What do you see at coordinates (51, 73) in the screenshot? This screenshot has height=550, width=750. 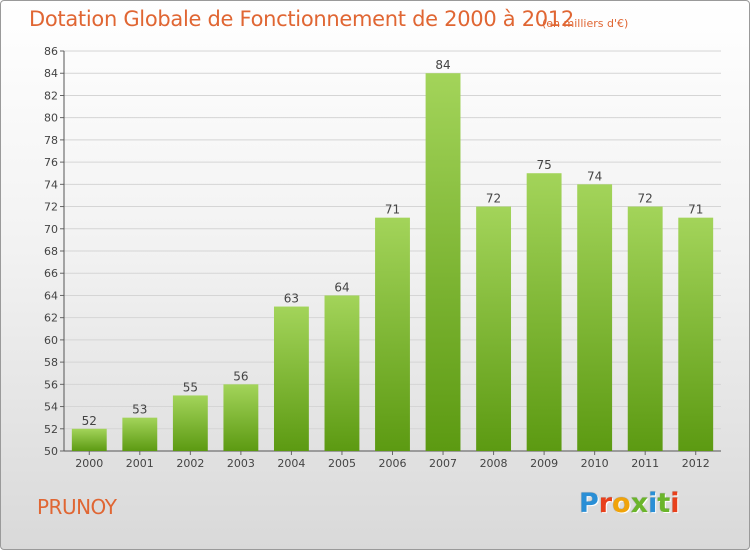 I see `y-tick-label: 84` at bounding box center [51, 73].